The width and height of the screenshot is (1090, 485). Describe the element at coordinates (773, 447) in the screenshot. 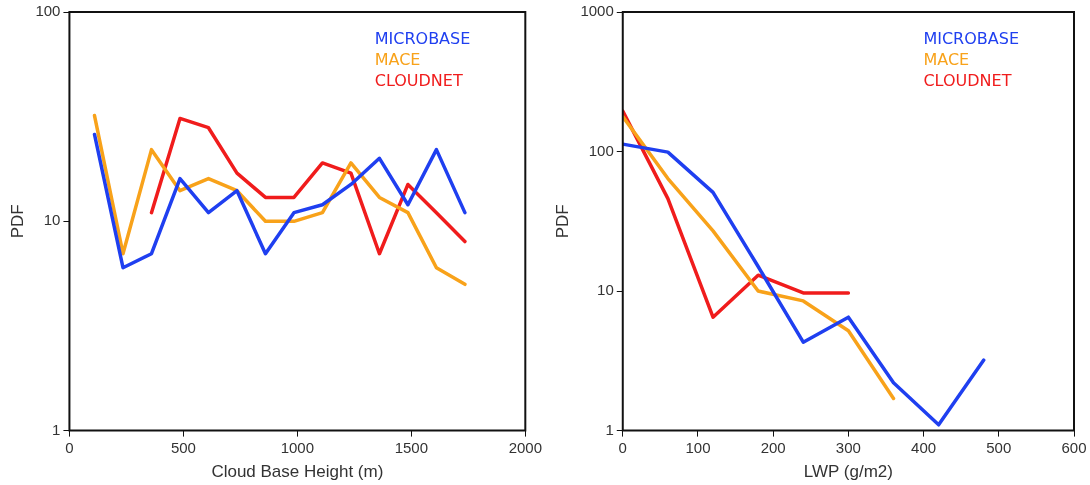

I see `x-tick-label: 200` at that location.